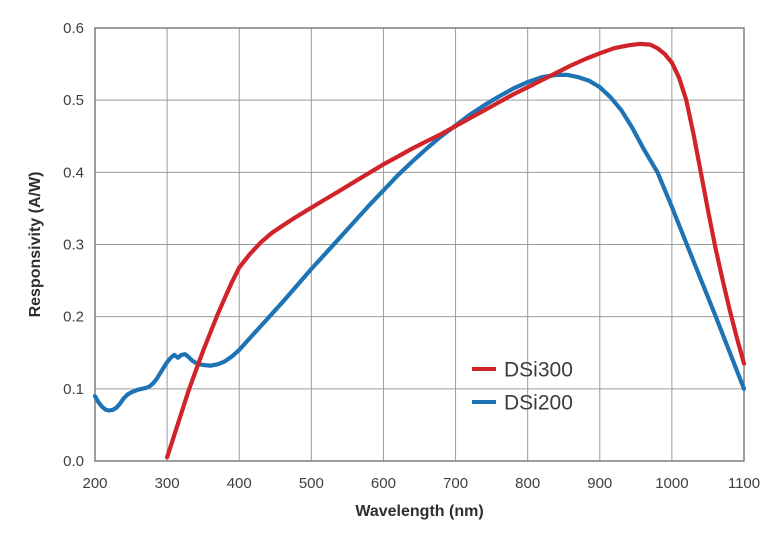 The height and width of the screenshot is (538, 778). Describe the element at coordinates (455, 483) in the screenshot. I see `x-tick-label: 700` at that location.